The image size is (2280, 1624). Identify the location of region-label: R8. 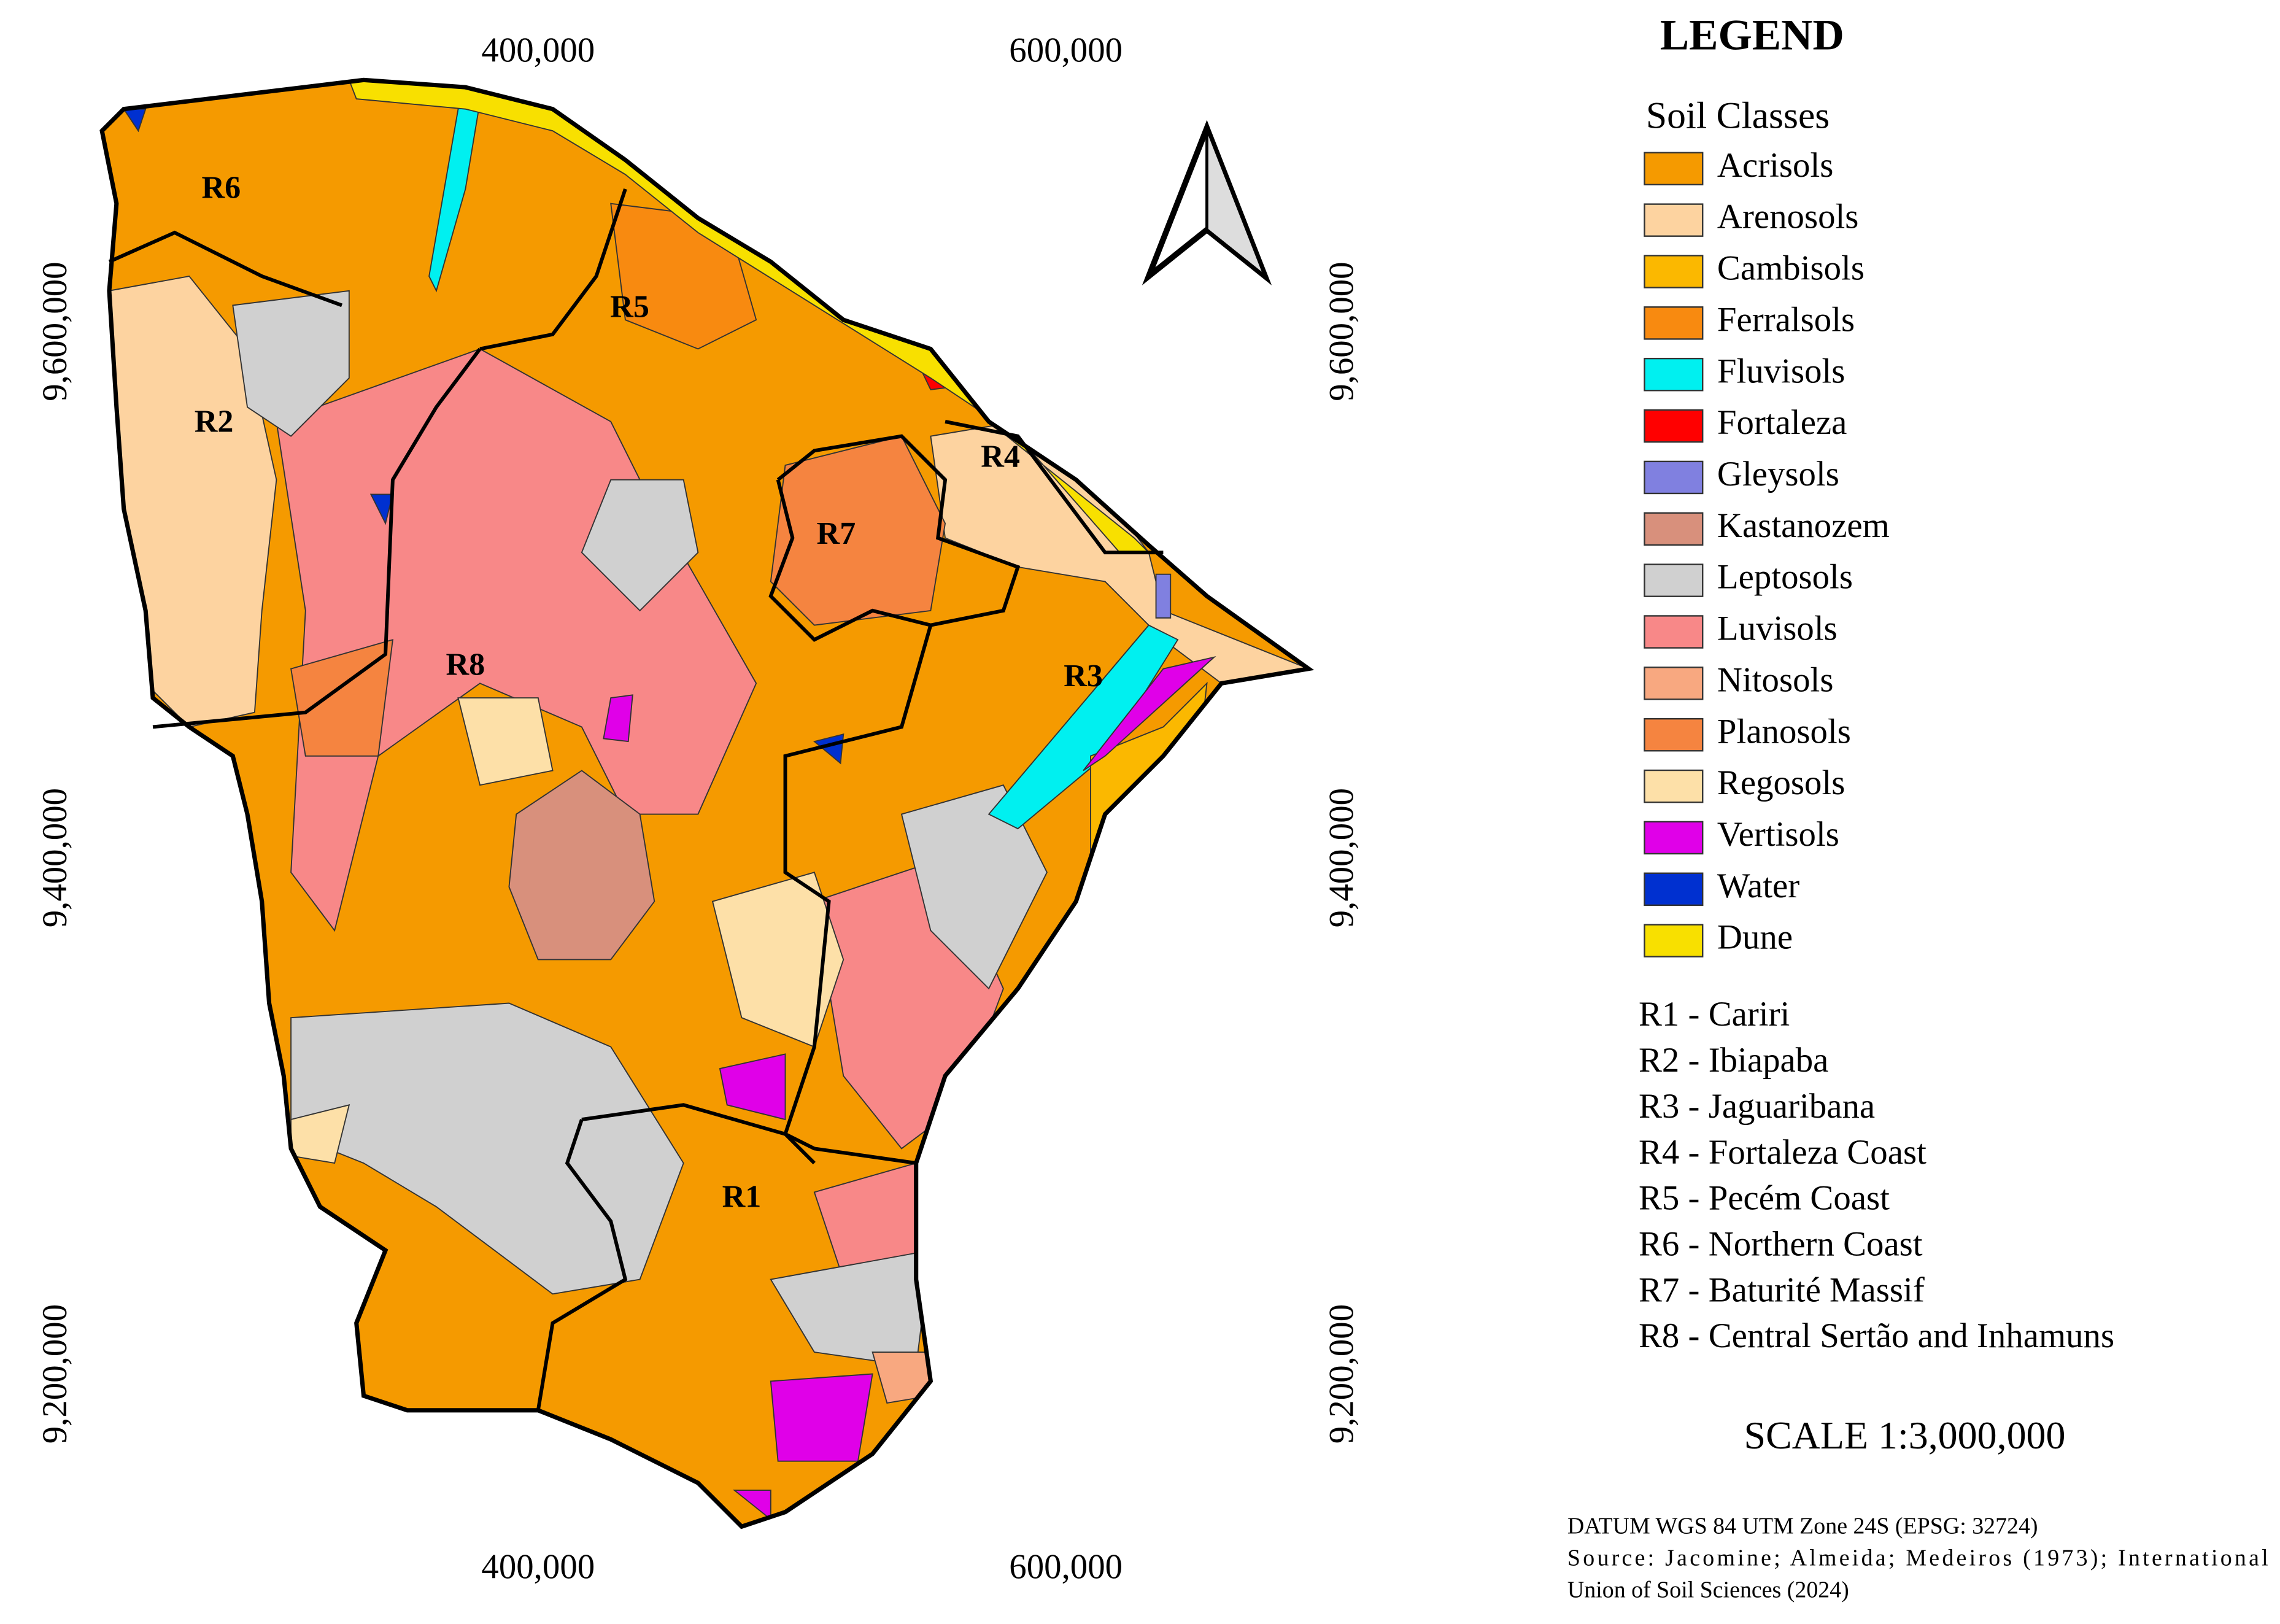
(465, 664).